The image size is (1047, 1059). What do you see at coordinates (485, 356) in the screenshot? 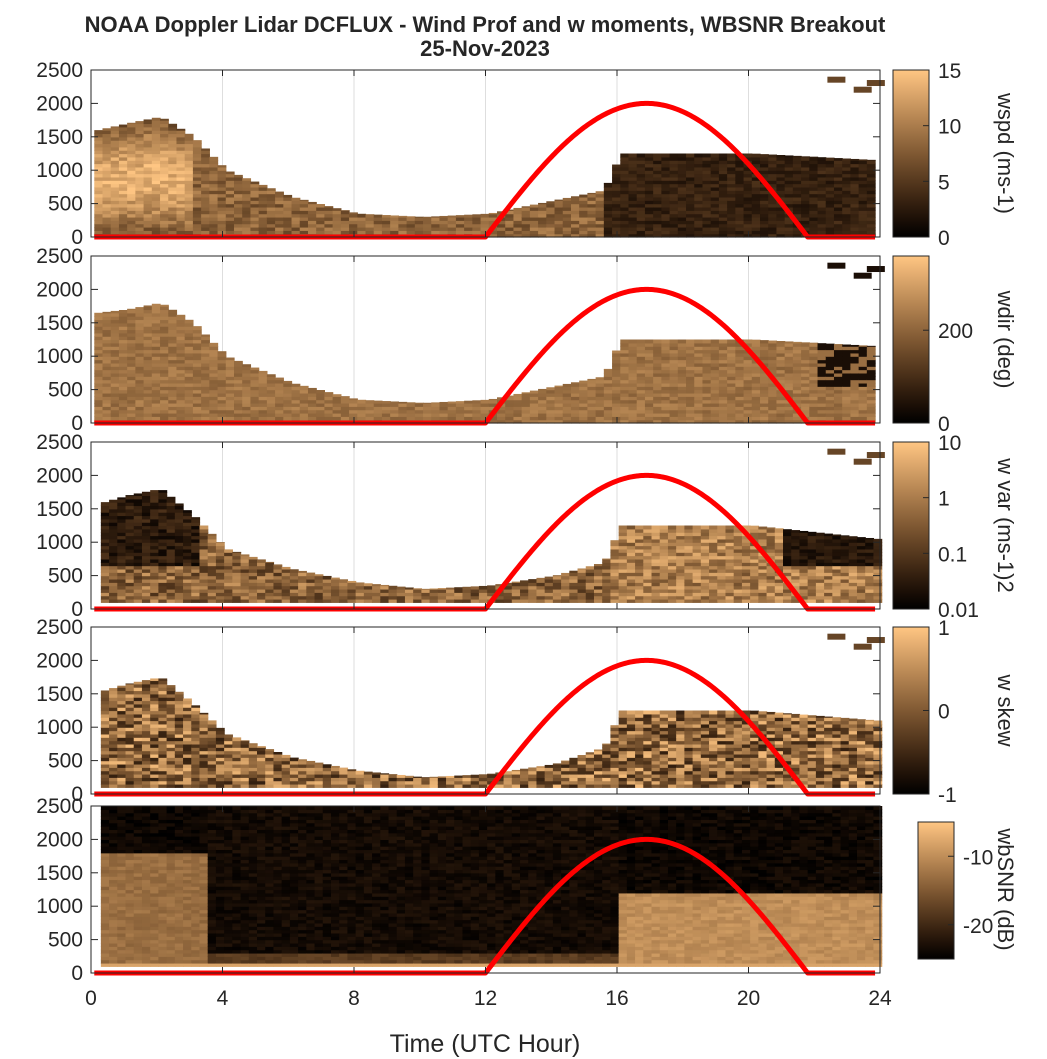
I see `sun-elevation-curve` at bounding box center [485, 356].